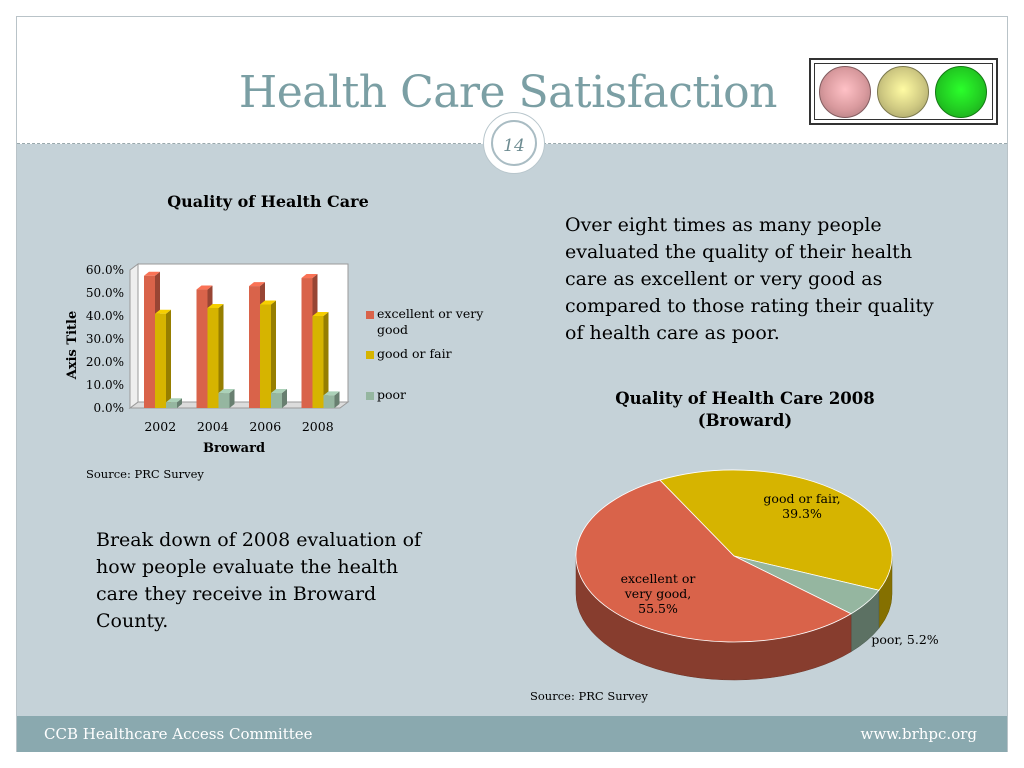  I want to click on bar-chart-source: Source: PRC Survey, so click(145, 474).